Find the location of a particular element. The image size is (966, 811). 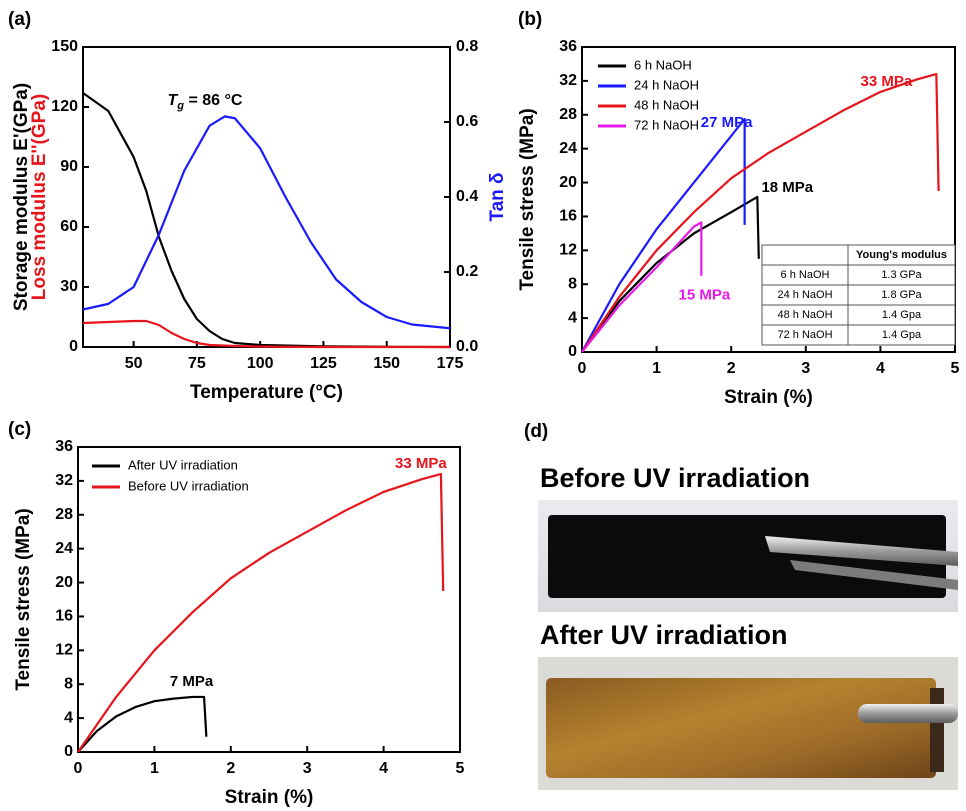

legend-label: 48 h NaOH is located at coordinates (666, 104).